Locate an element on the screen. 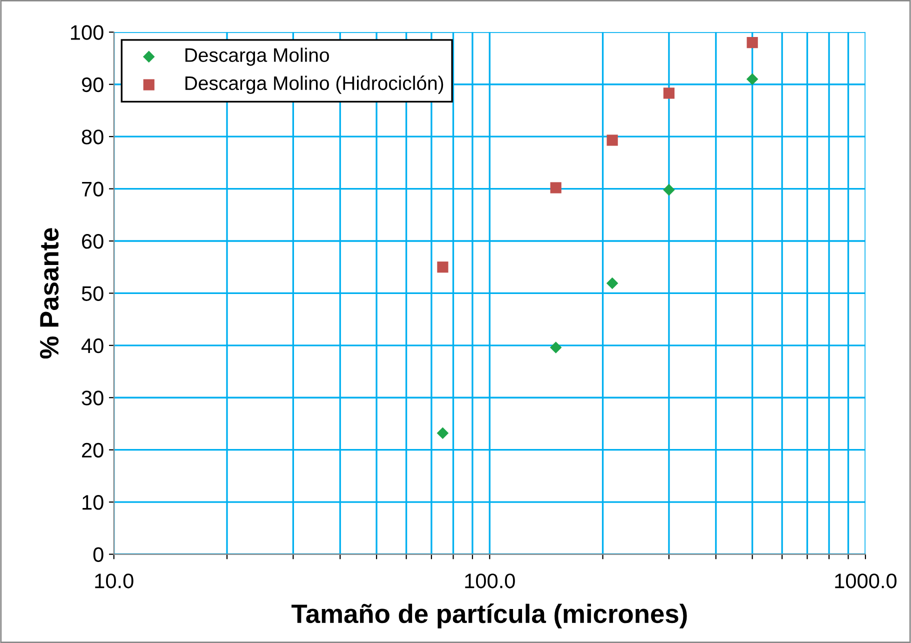 The width and height of the screenshot is (911, 643). y-tick-label: 10 is located at coordinates (93, 502).